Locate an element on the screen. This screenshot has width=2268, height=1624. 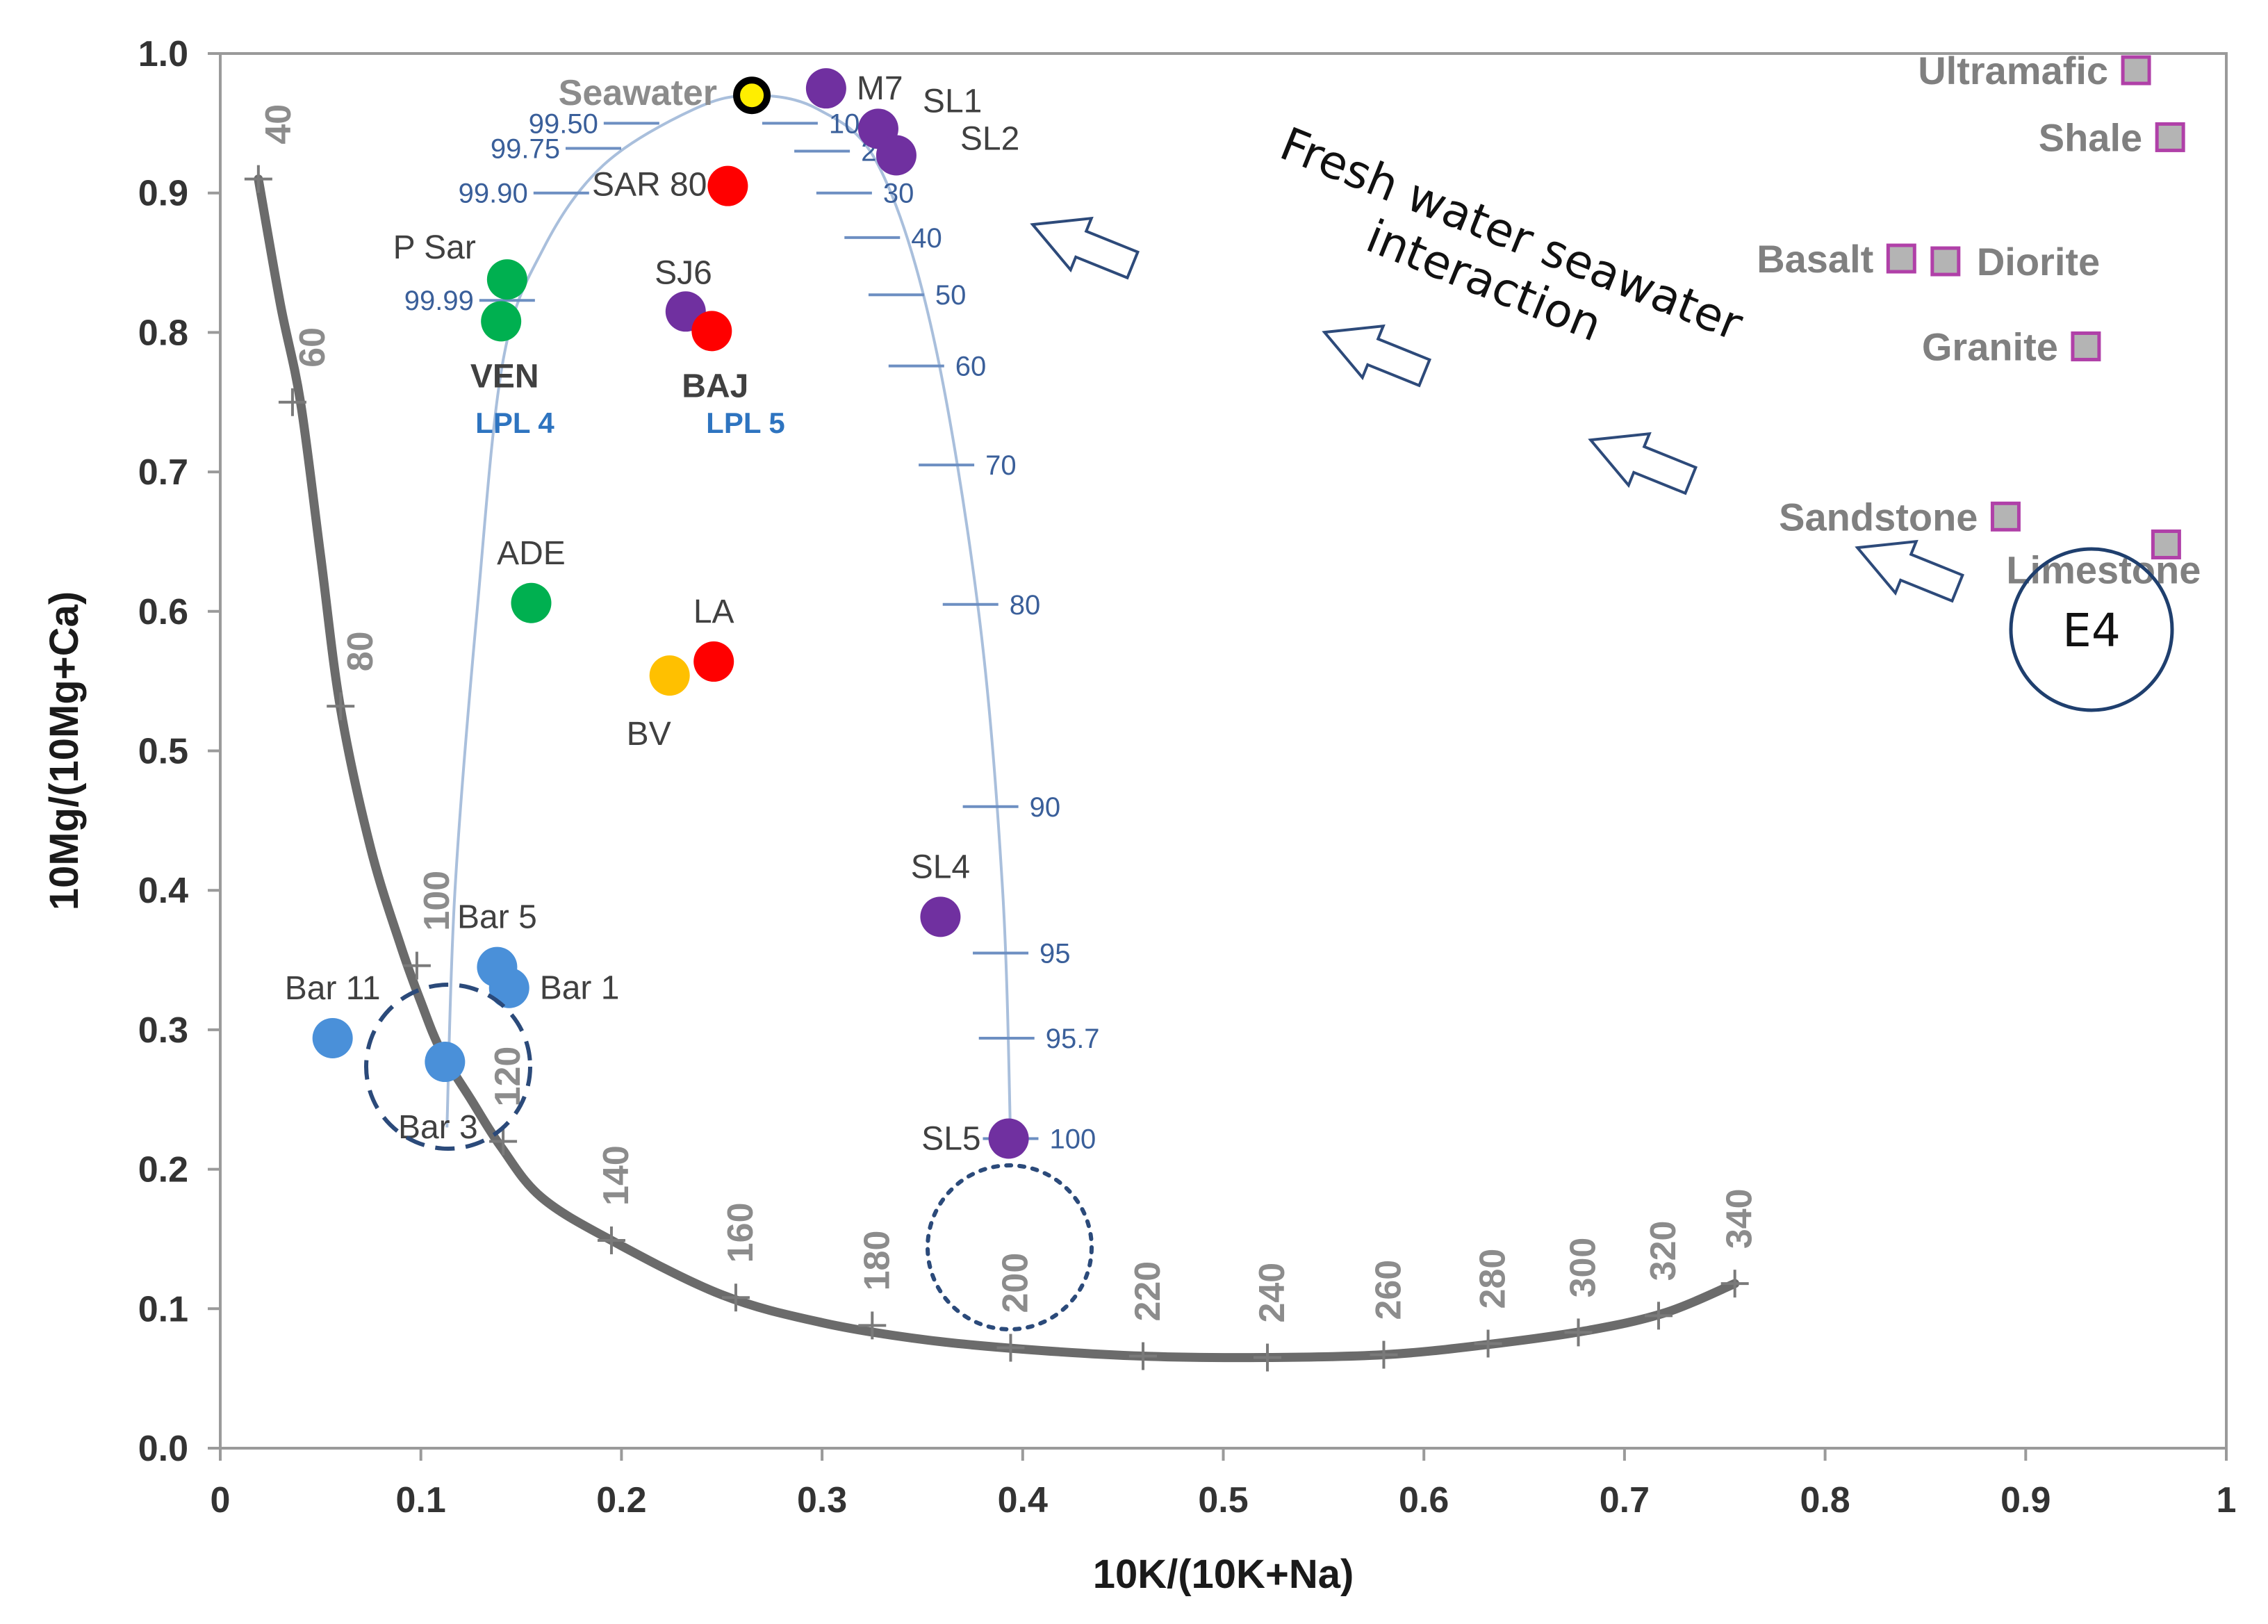
sample-label: VEN is located at coordinates (504, 376).